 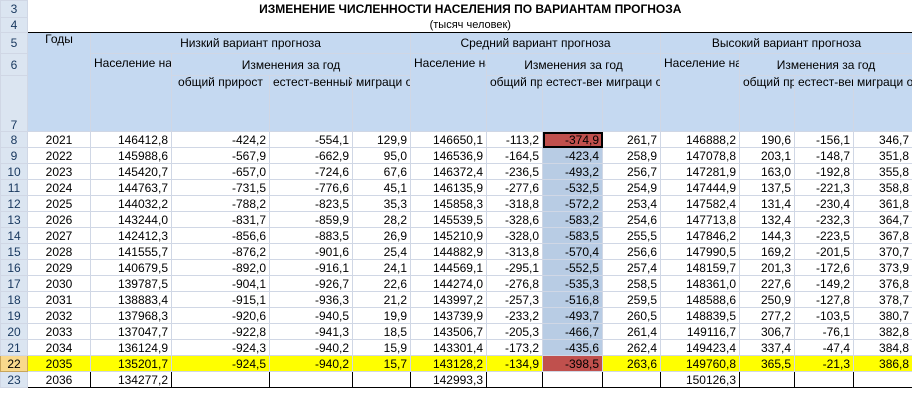 I want to click on table-cell: 277,2, so click(x=767, y=315).